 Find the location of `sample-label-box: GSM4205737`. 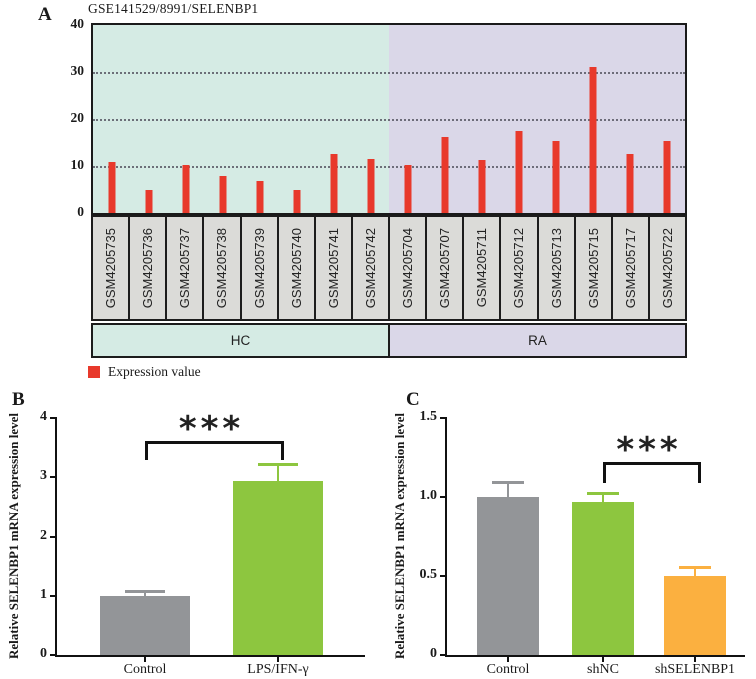

sample-label-box: GSM4205737 is located at coordinates (185, 268).